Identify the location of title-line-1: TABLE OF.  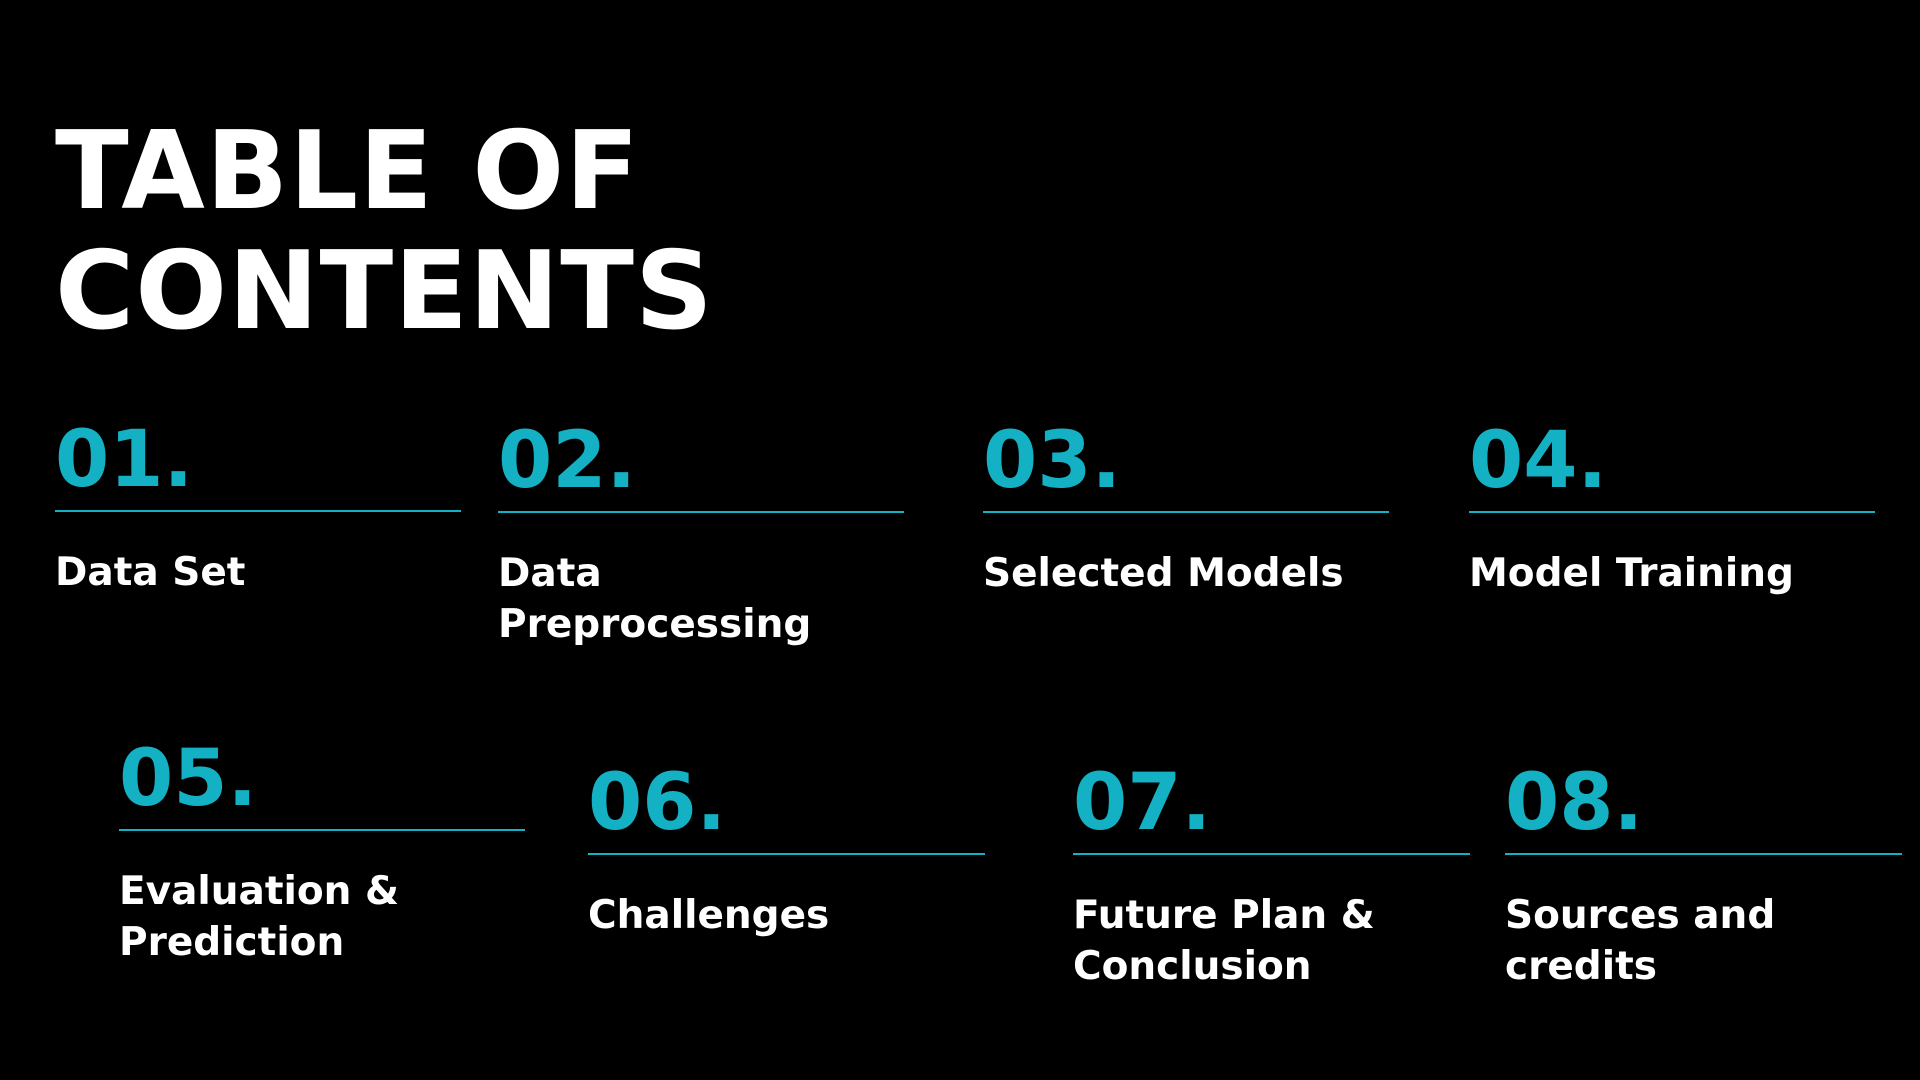
(347, 171).